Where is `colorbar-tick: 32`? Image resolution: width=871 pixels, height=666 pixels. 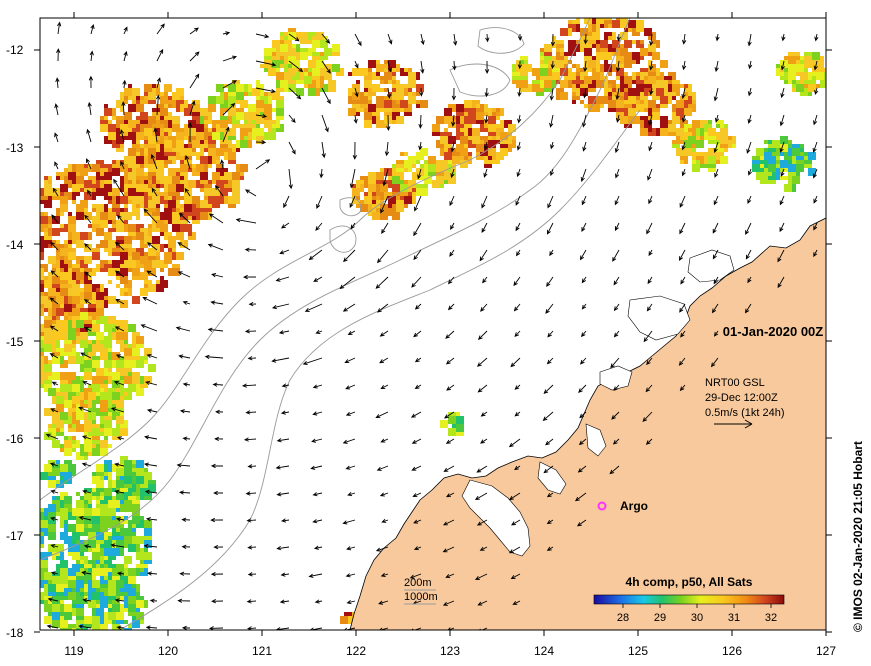
colorbar-tick: 32 is located at coordinates (771, 618).